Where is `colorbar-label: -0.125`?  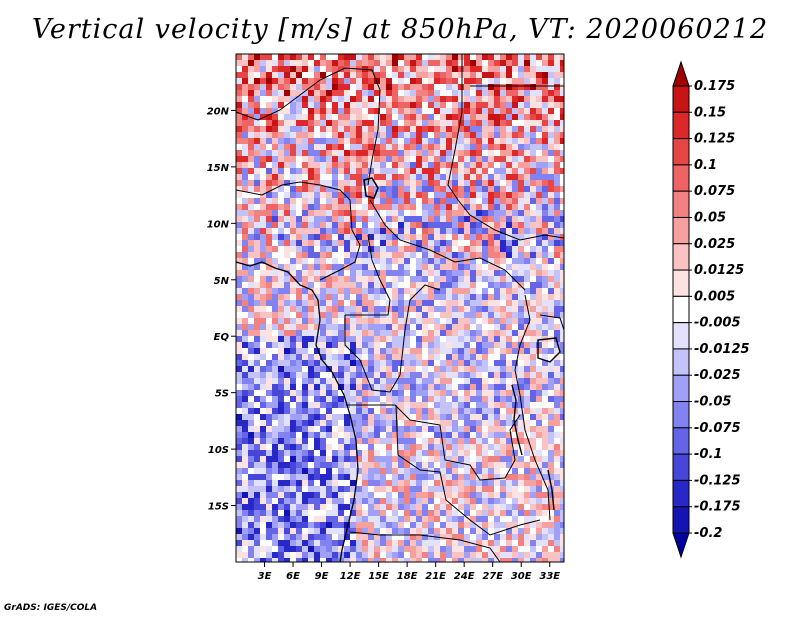 colorbar-label: -0.125 is located at coordinates (717, 480).